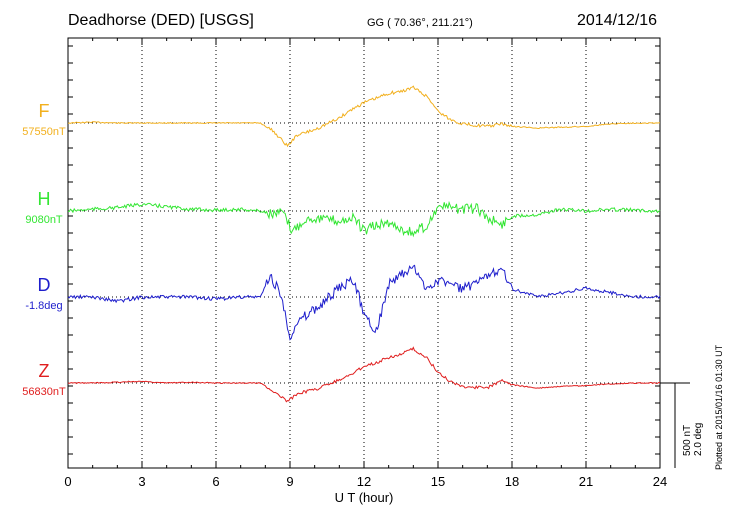 The image size is (730, 520). I want to click on x-tick-label: 3, so click(141, 481).